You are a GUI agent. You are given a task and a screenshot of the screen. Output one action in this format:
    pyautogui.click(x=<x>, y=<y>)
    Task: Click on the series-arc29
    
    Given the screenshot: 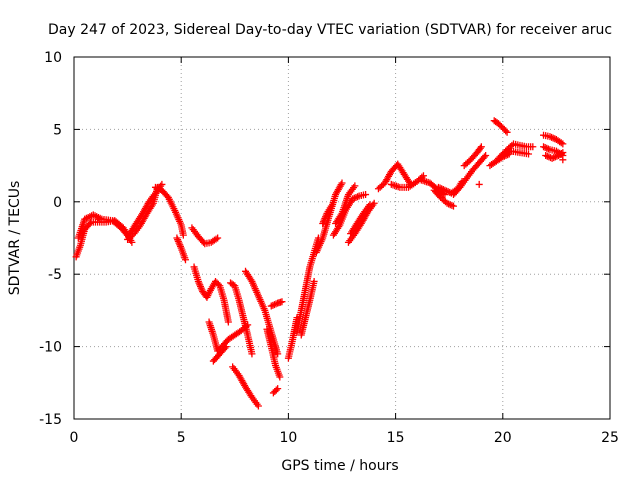 What is the action you would take?
    pyautogui.click(x=443, y=198)
    